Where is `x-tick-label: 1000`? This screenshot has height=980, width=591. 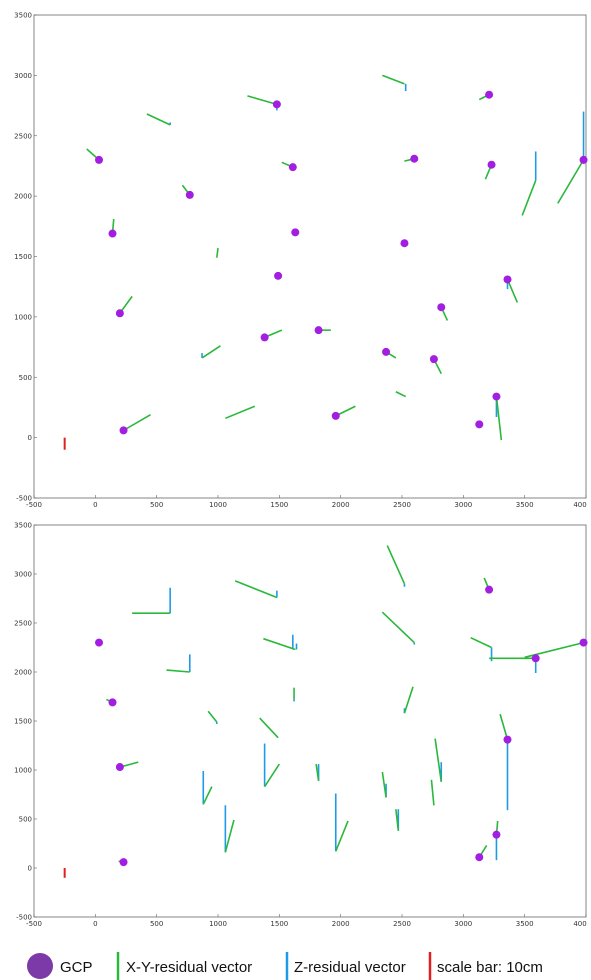 x-tick-label: 1000 is located at coordinates (218, 924).